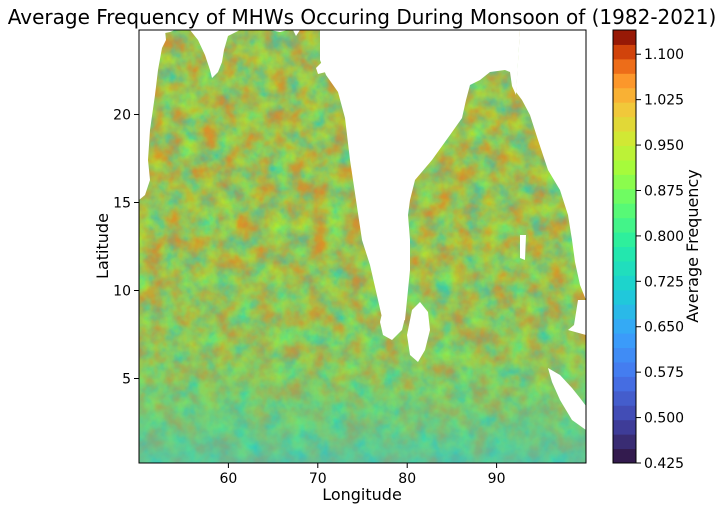 This screenshot has width=725, height=510. What do you see at coordinates (551, 165) in the screenshot?
I see `land-bay-east` at bounding box center [551, 165].